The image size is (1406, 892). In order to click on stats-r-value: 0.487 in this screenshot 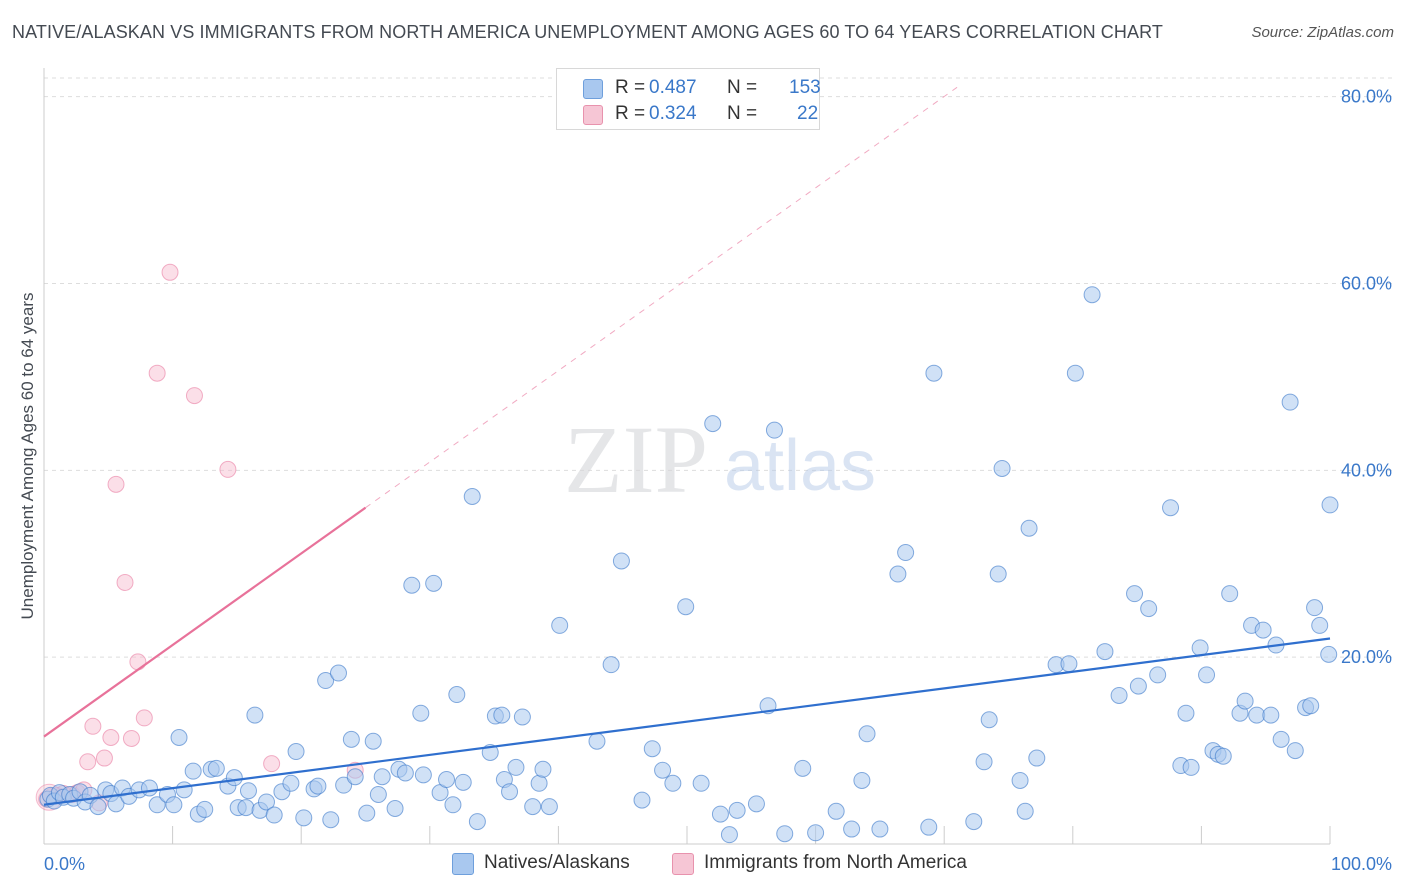, I will do `click(673, 87)`.